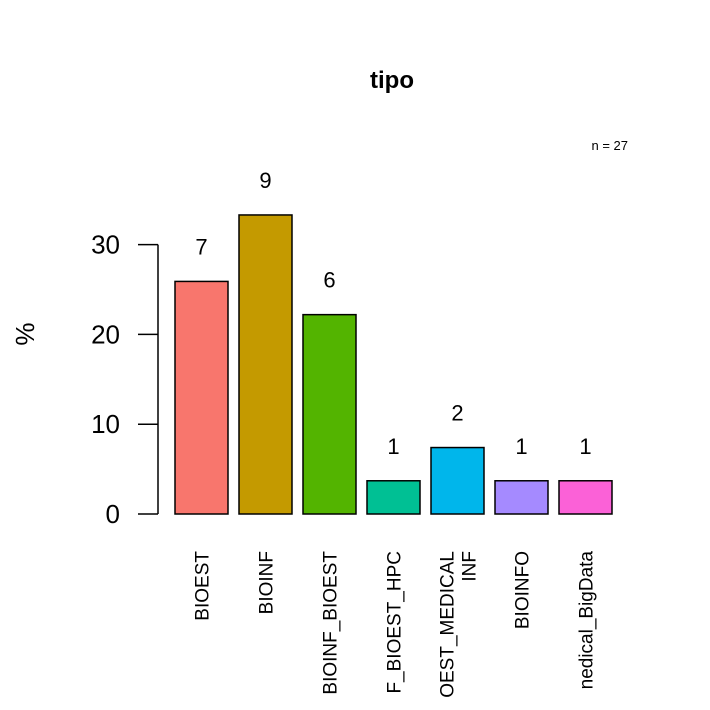  Describe the element at coordinates (609, 145) in the screenshot. I see `sample-size-note: n = 27` at that location.